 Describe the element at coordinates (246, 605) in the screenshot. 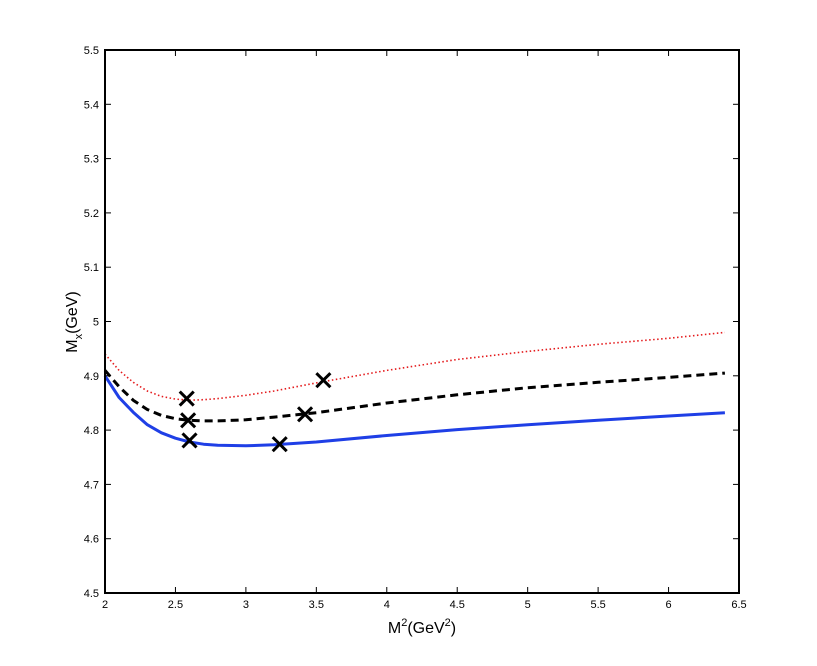

I see `x-tick-label: 3` at that location.